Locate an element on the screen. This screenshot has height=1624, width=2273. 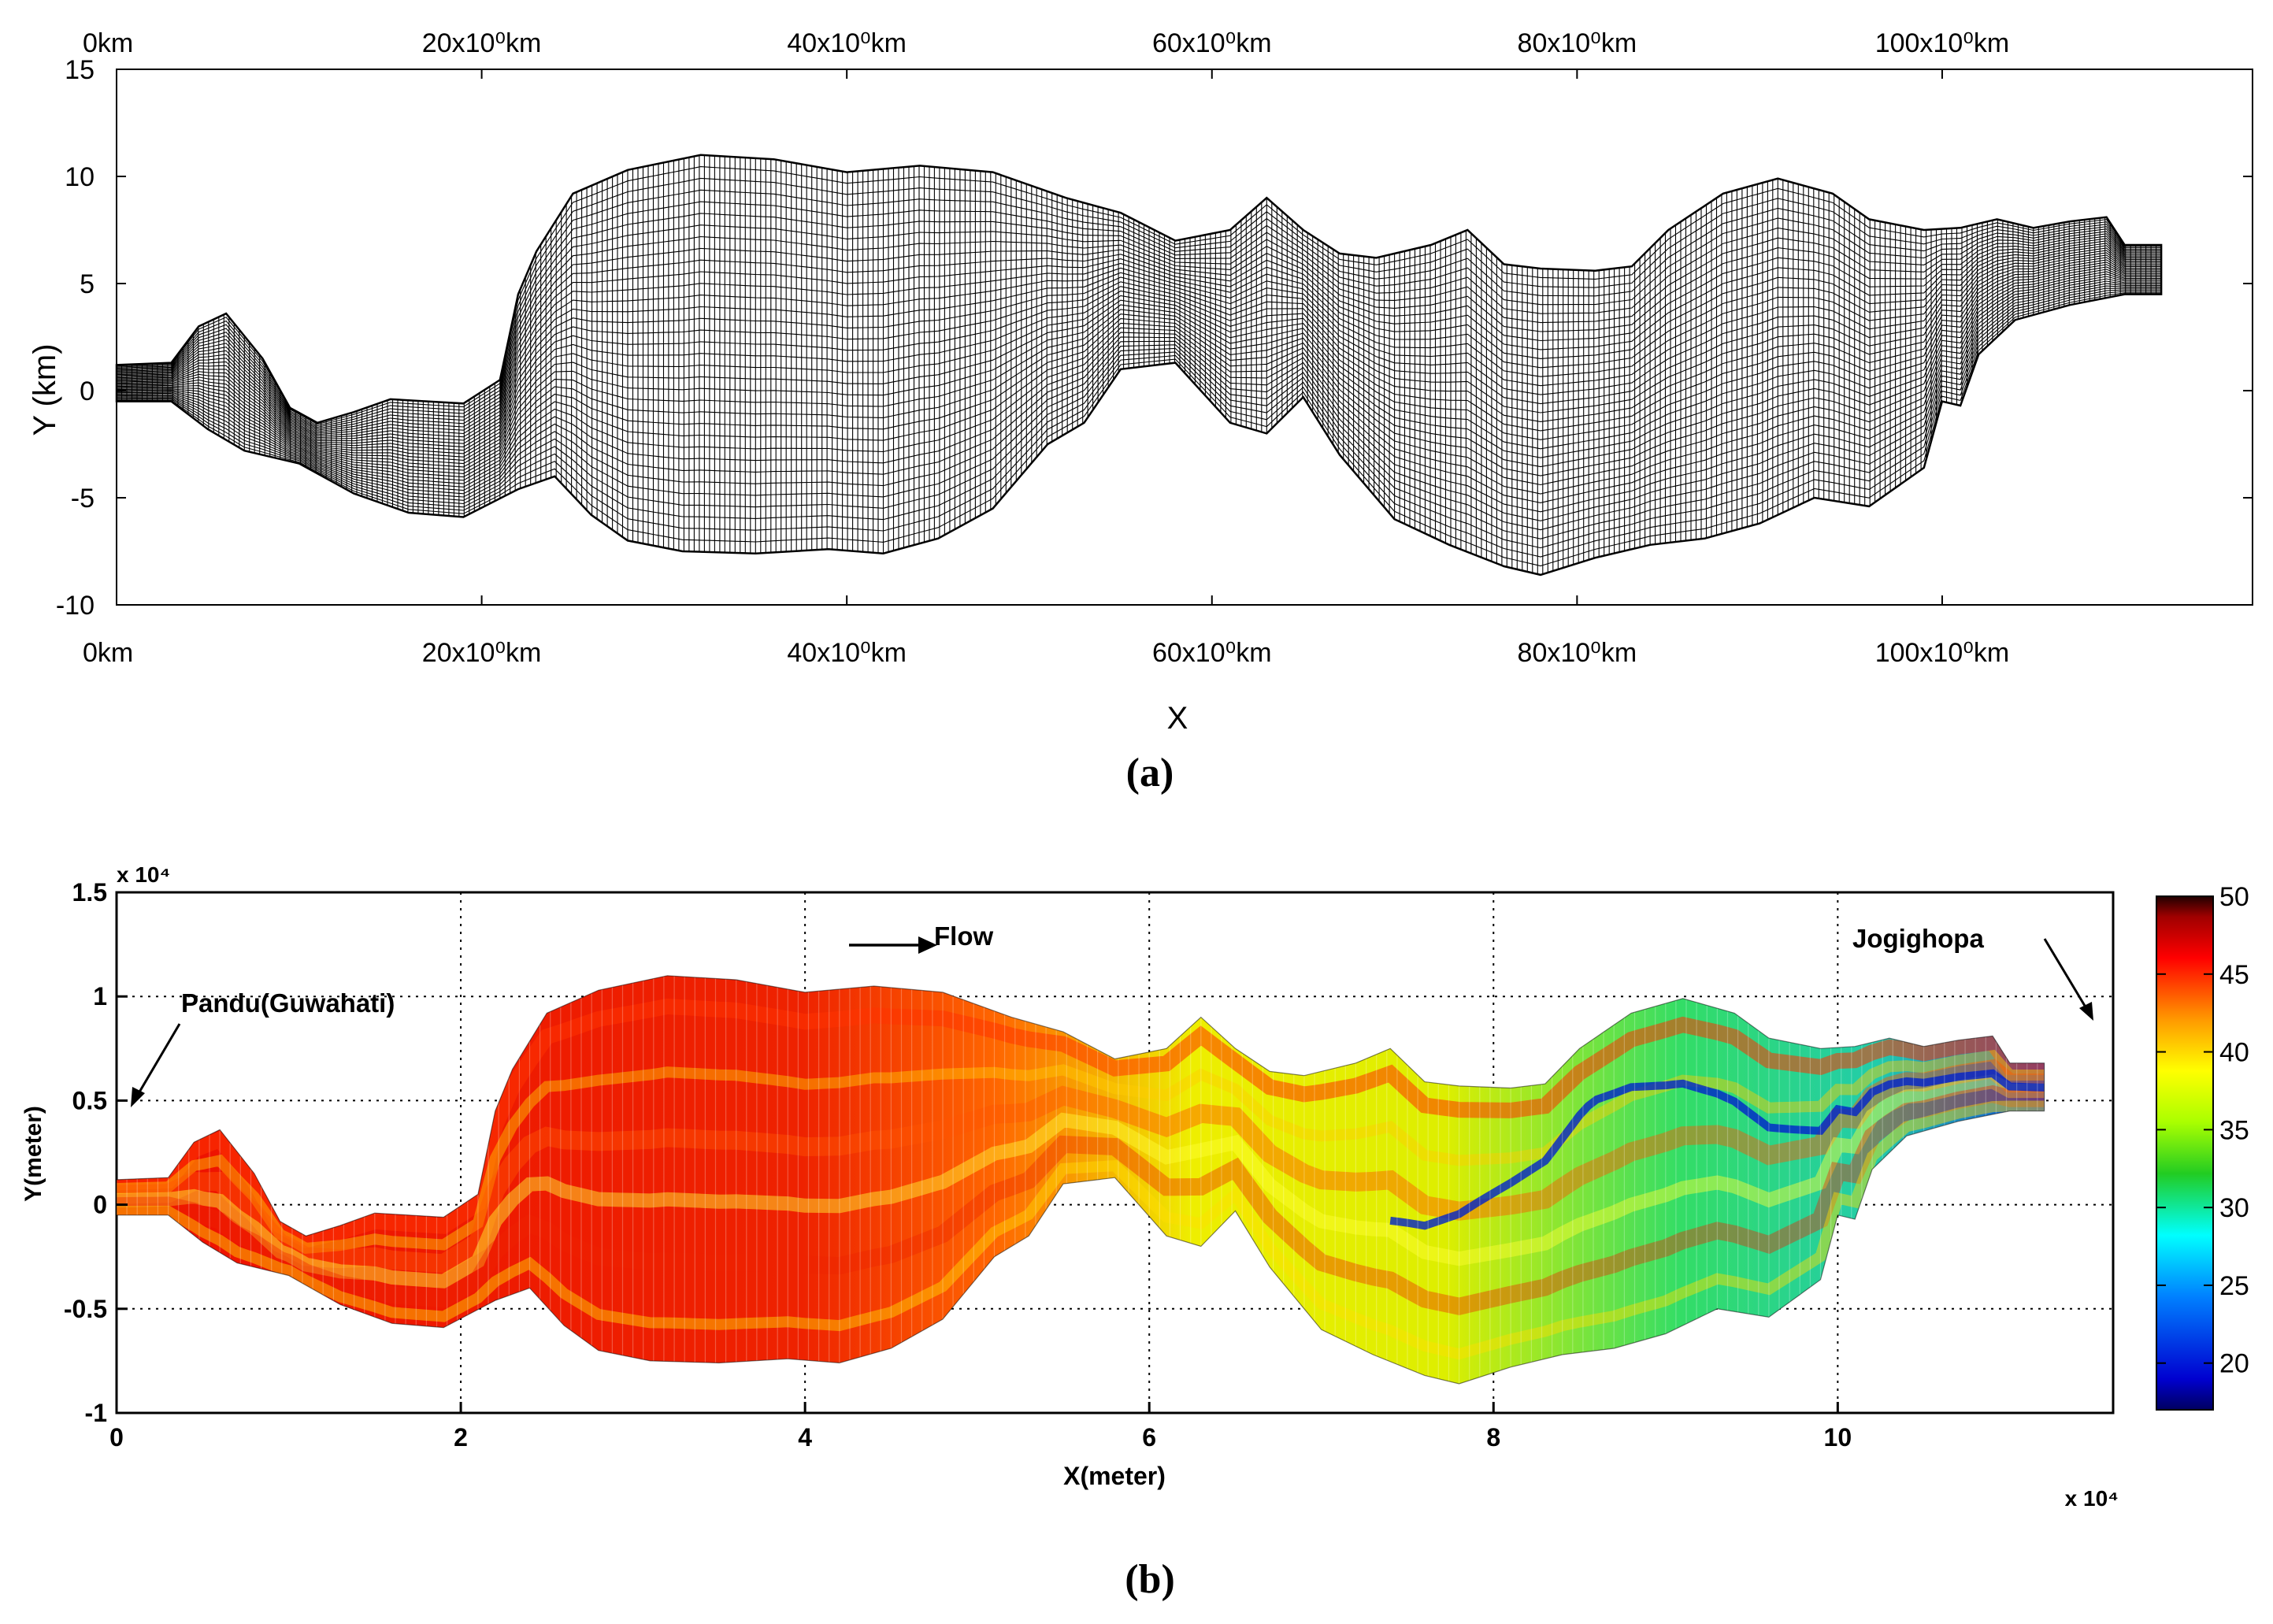
panel-b-x-axis-label: X(meter) is located at coordinates (1114, 1476).